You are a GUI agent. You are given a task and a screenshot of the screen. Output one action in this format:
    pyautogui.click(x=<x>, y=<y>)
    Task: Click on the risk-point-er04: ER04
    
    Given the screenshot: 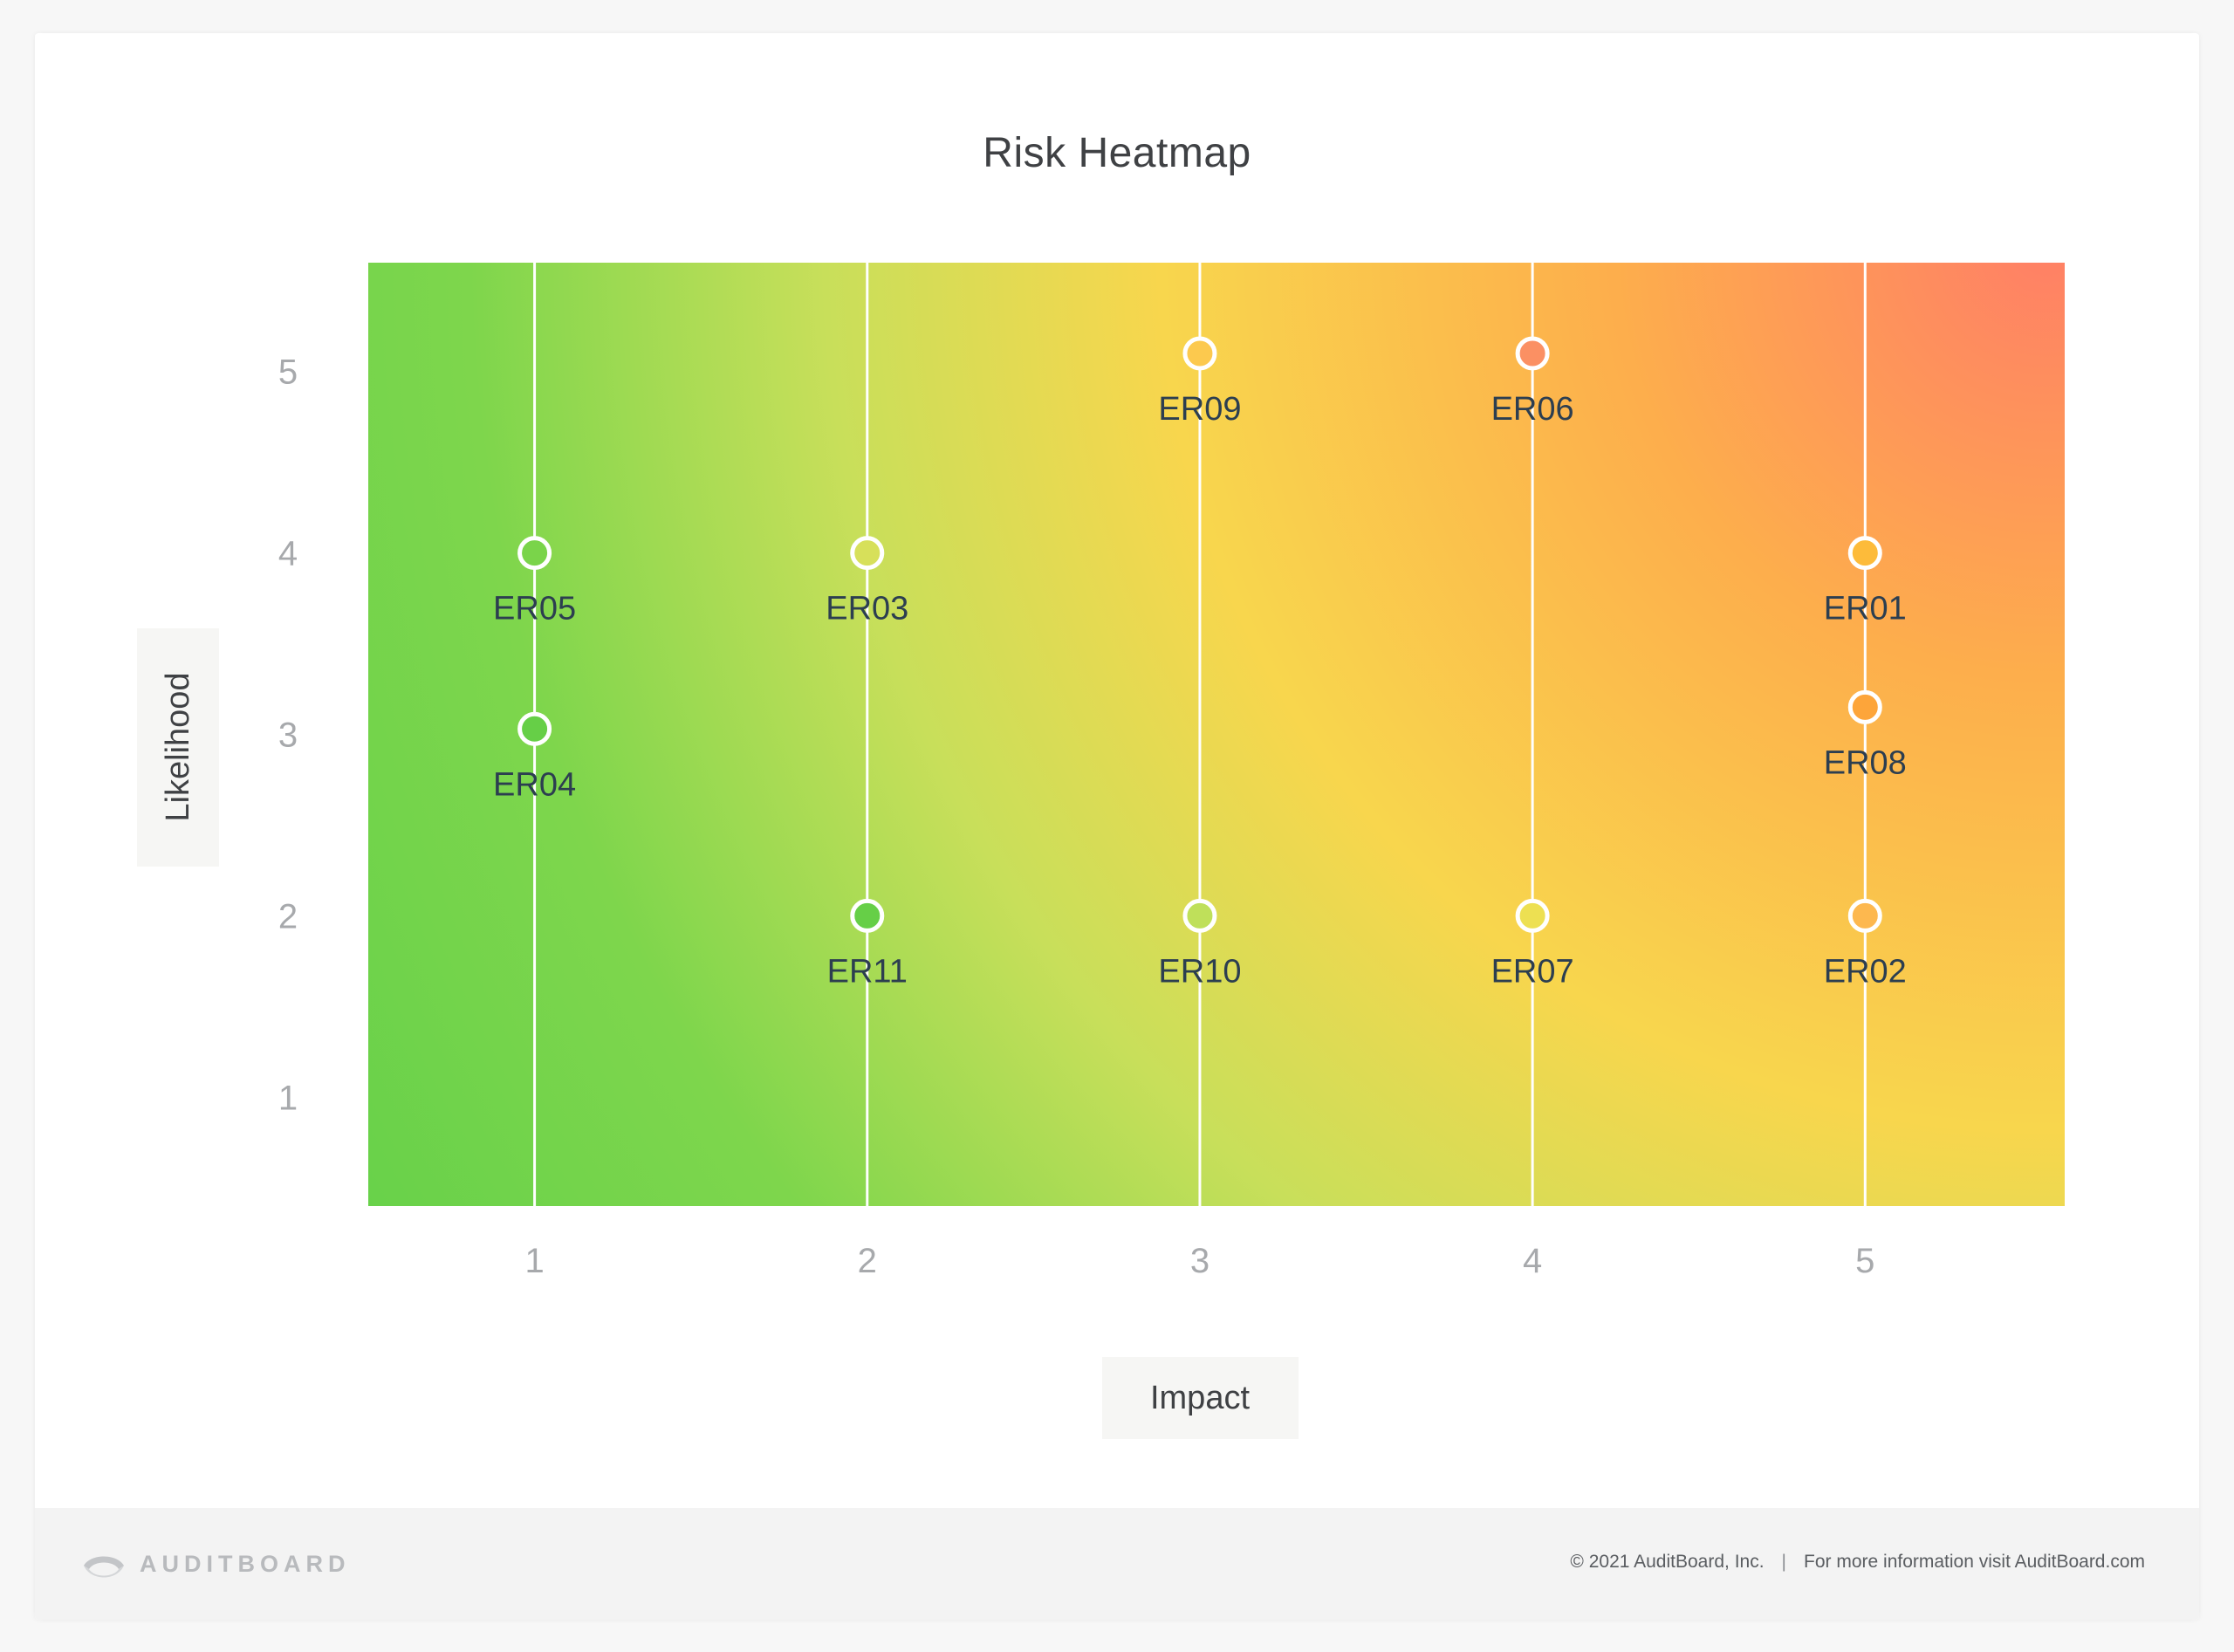 What is the action you would take?
    pyautogui.click(x=534, y=757)
    